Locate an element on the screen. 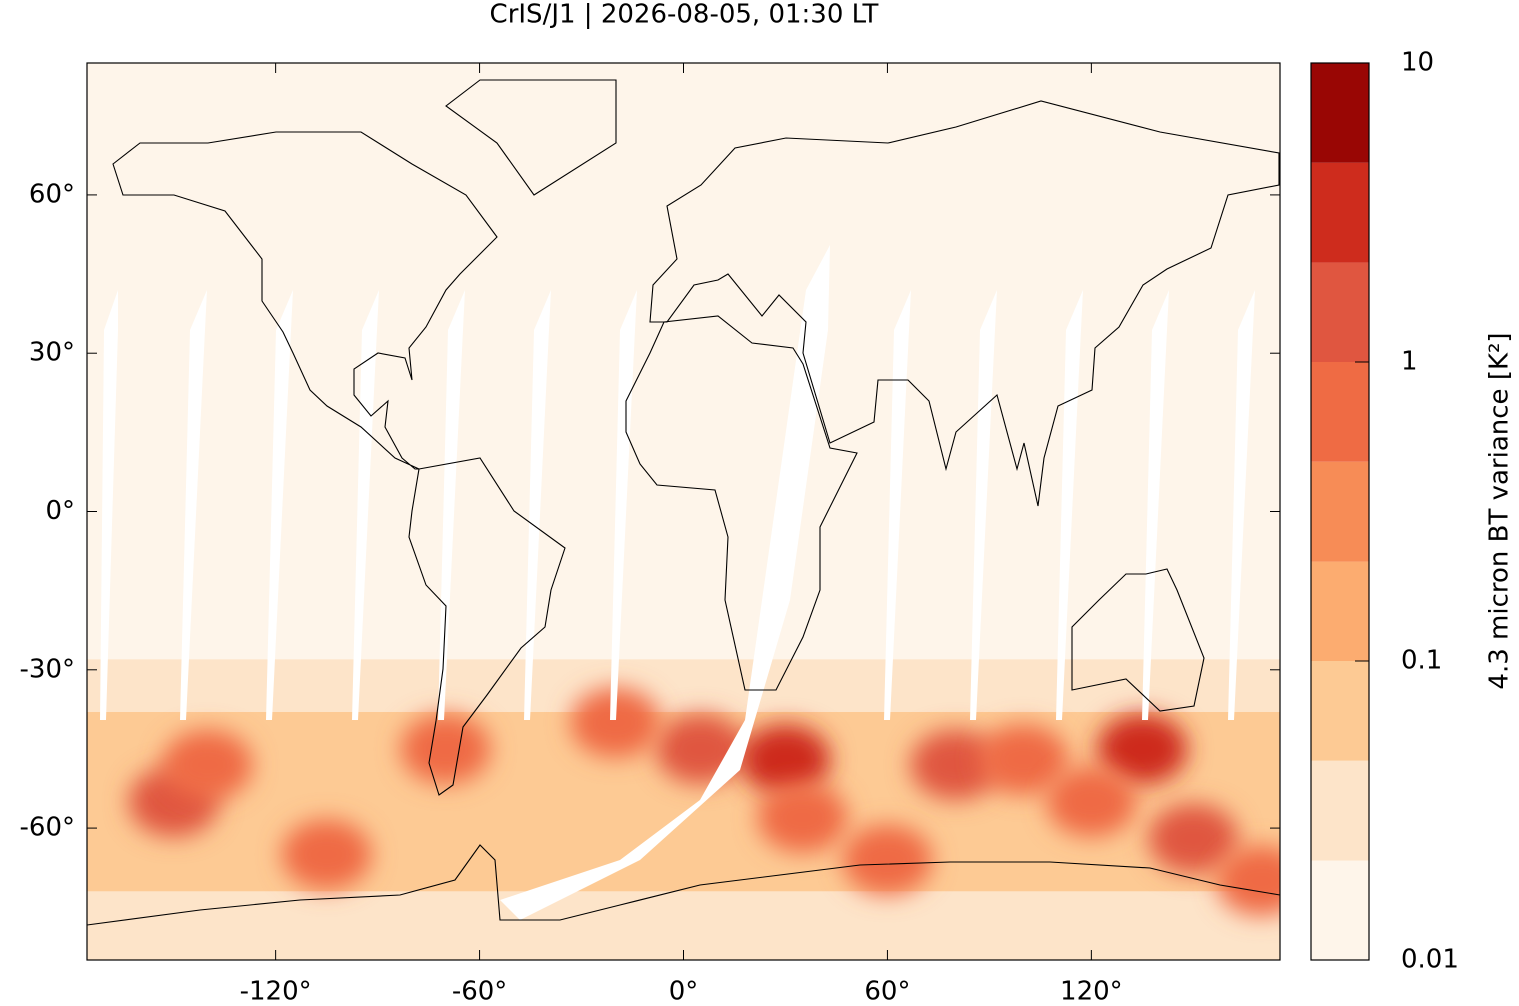  x-tick-label: -60° is located at coordinates (479, 990).